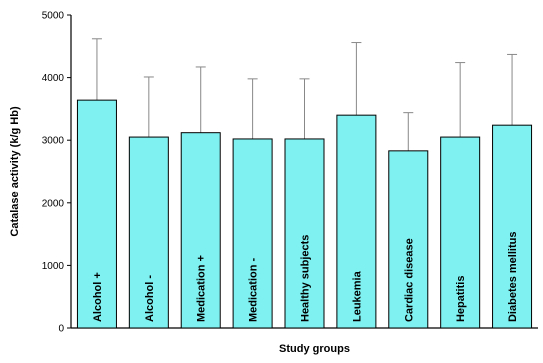 This screenshot has width=543, height=363. What do you see at coordinates (150, 298) in the screenshot?
I see `bar-category-label: Alcohol -` at bounding box center [150, 298].